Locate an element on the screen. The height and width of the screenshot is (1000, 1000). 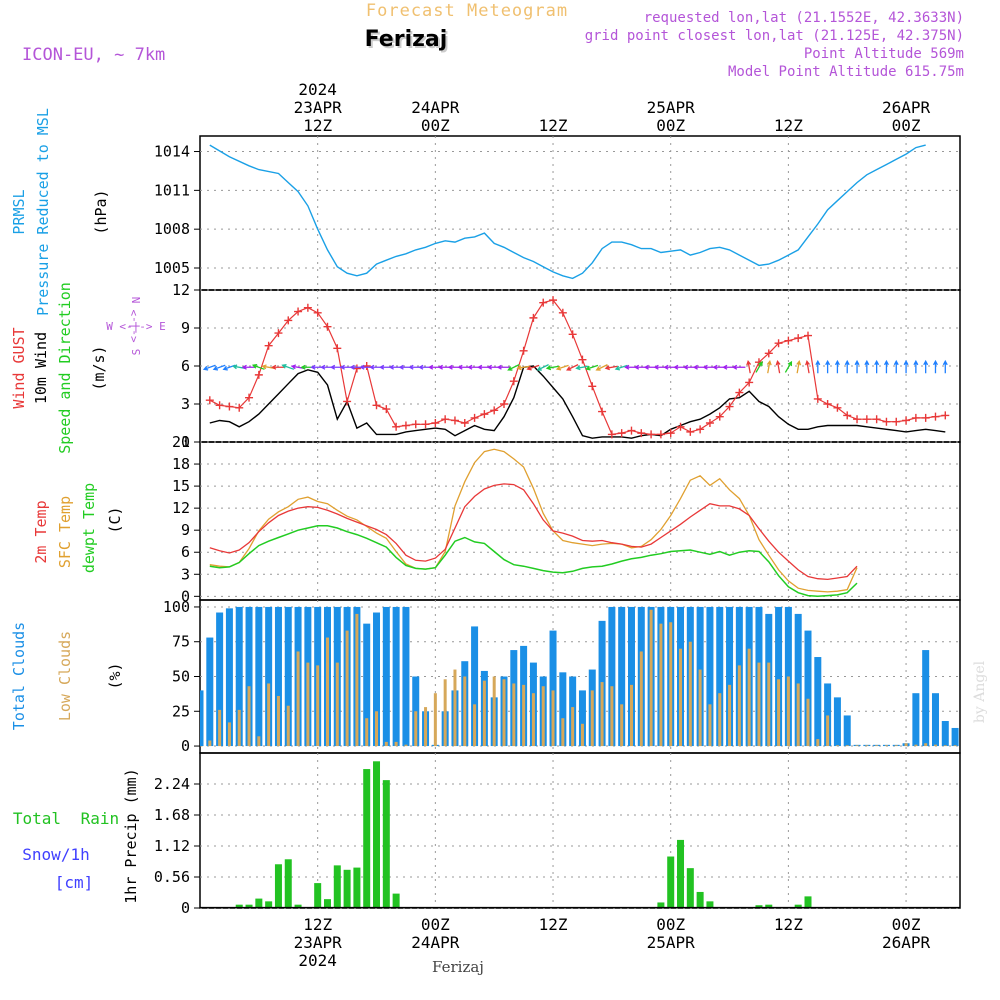
y-tick-label: 12 is located at coordinates (181, 290).